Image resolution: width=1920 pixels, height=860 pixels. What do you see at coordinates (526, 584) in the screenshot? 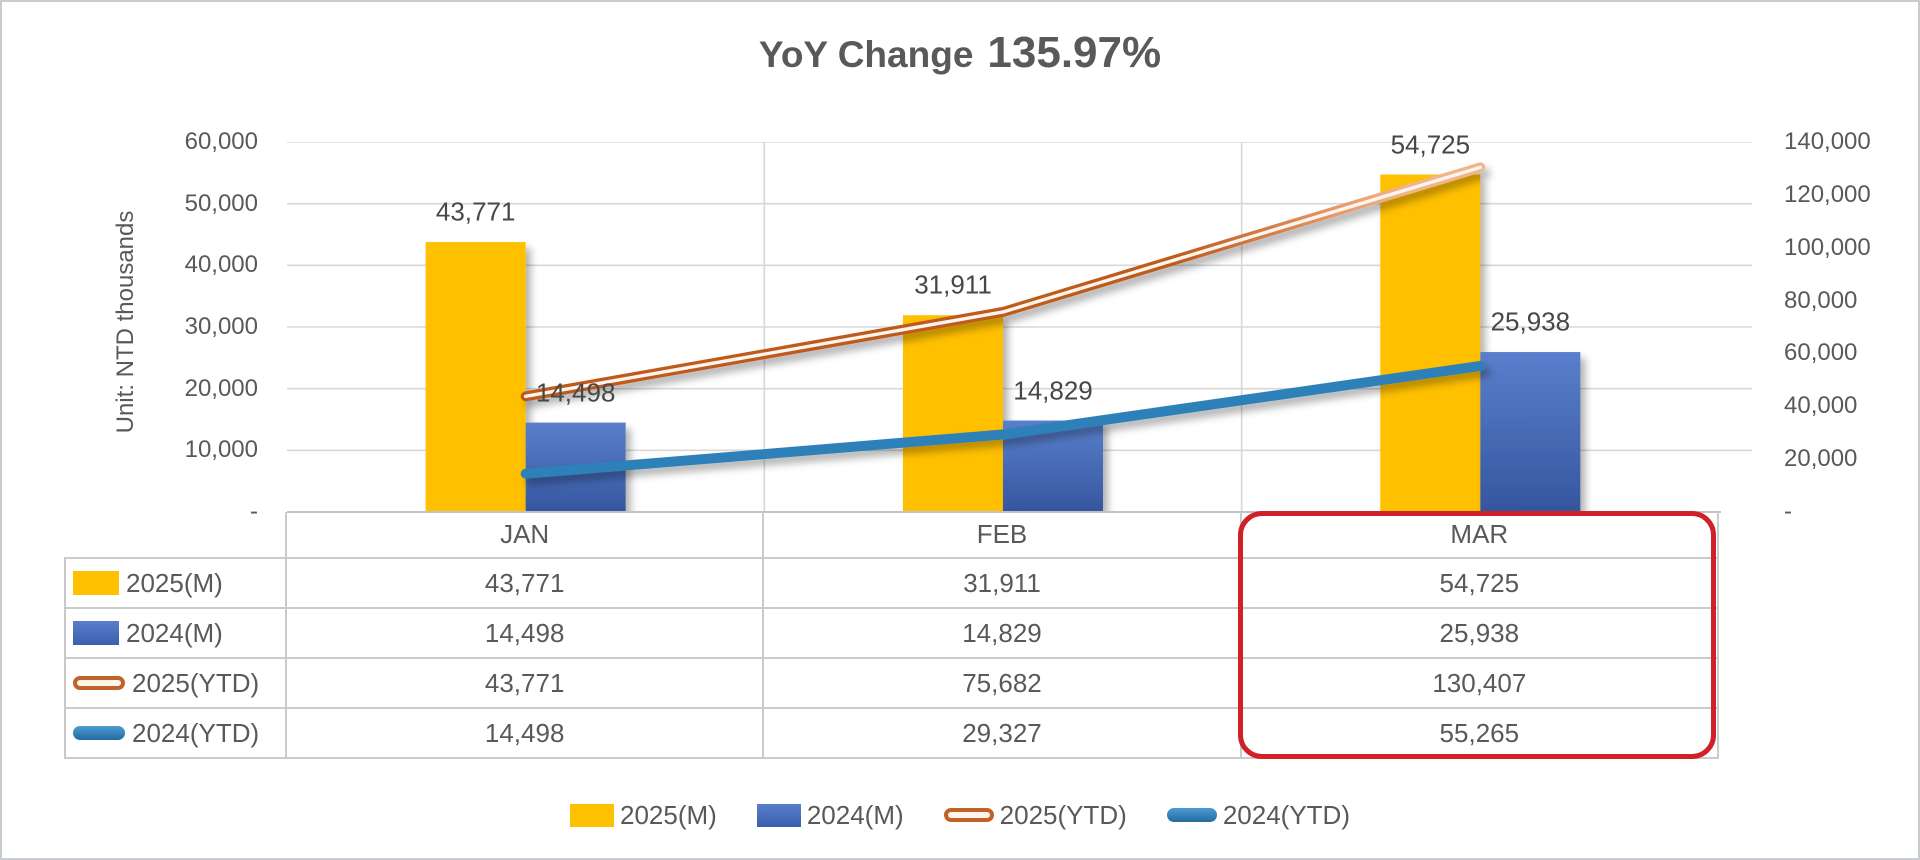
I see `table-value-2025(M)-JAN: 43,771` at bounding box center [526, 584].